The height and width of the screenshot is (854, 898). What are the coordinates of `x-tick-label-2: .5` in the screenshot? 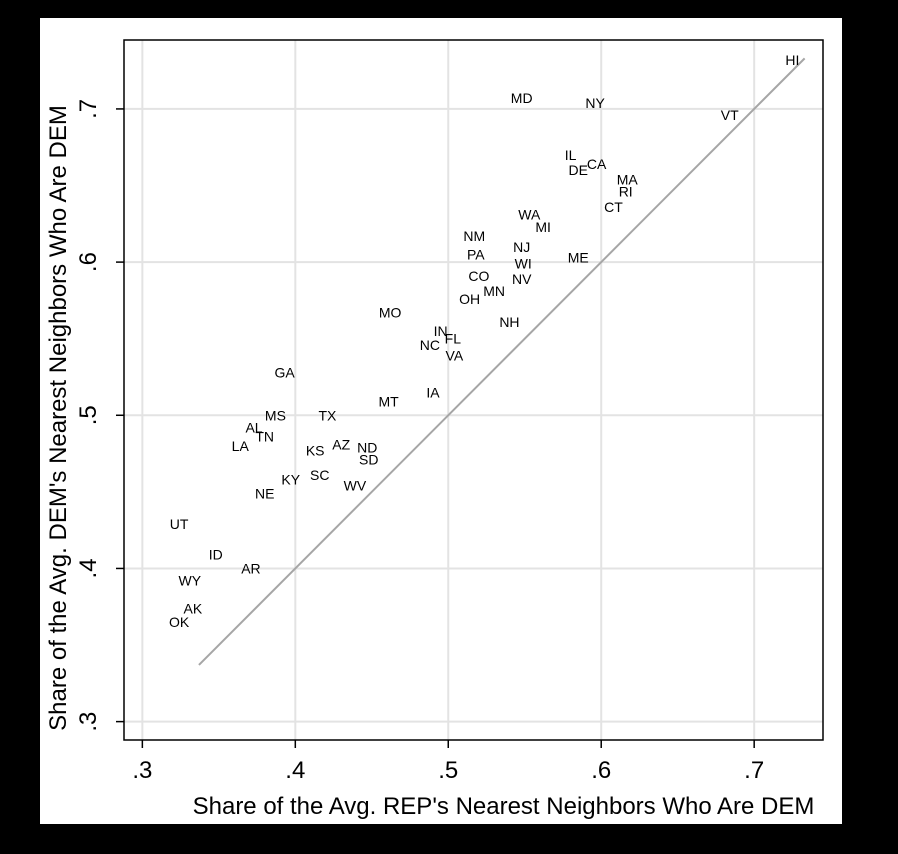 It's located at (448, 770).